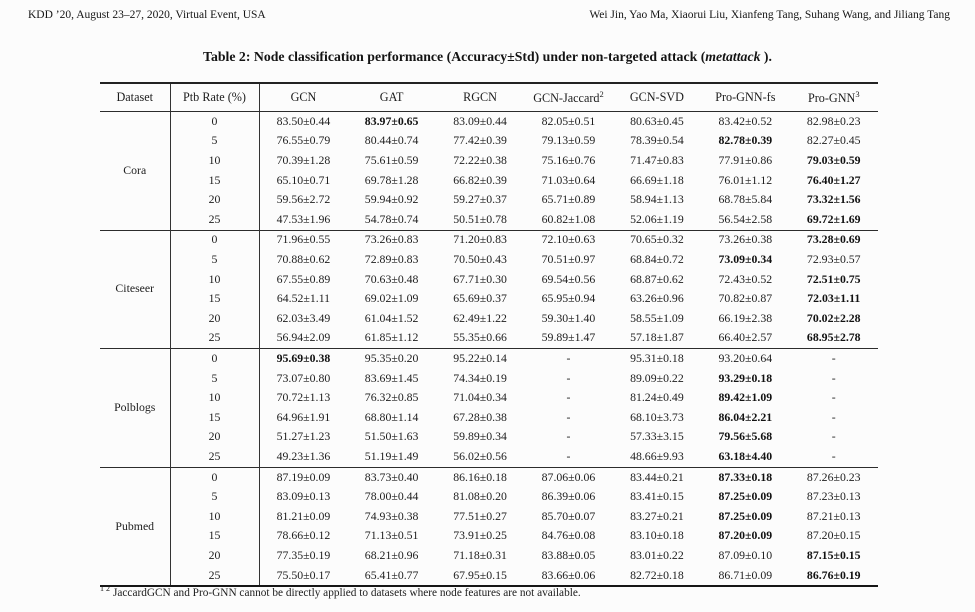 Image resolution: width=975 pixels, height=612 pixels. Describe the element at coordinates (303, 358) in the screenshot. I see `value-cell: 95.69±0.38` at that location.